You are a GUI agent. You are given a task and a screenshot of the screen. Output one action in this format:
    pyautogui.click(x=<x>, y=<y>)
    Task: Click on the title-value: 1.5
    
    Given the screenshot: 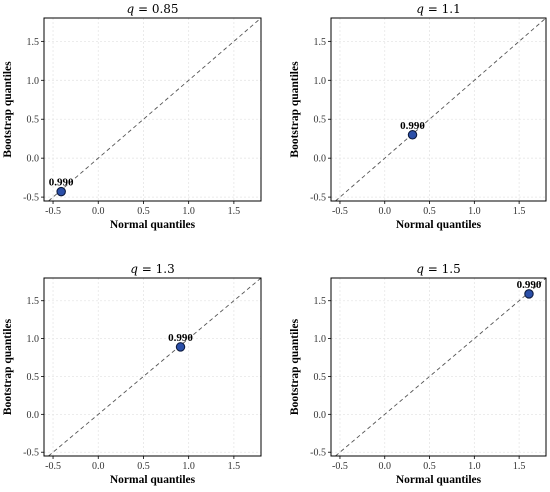 What is the action you would take?
    pyautogui.click(x=451, y=269)
    